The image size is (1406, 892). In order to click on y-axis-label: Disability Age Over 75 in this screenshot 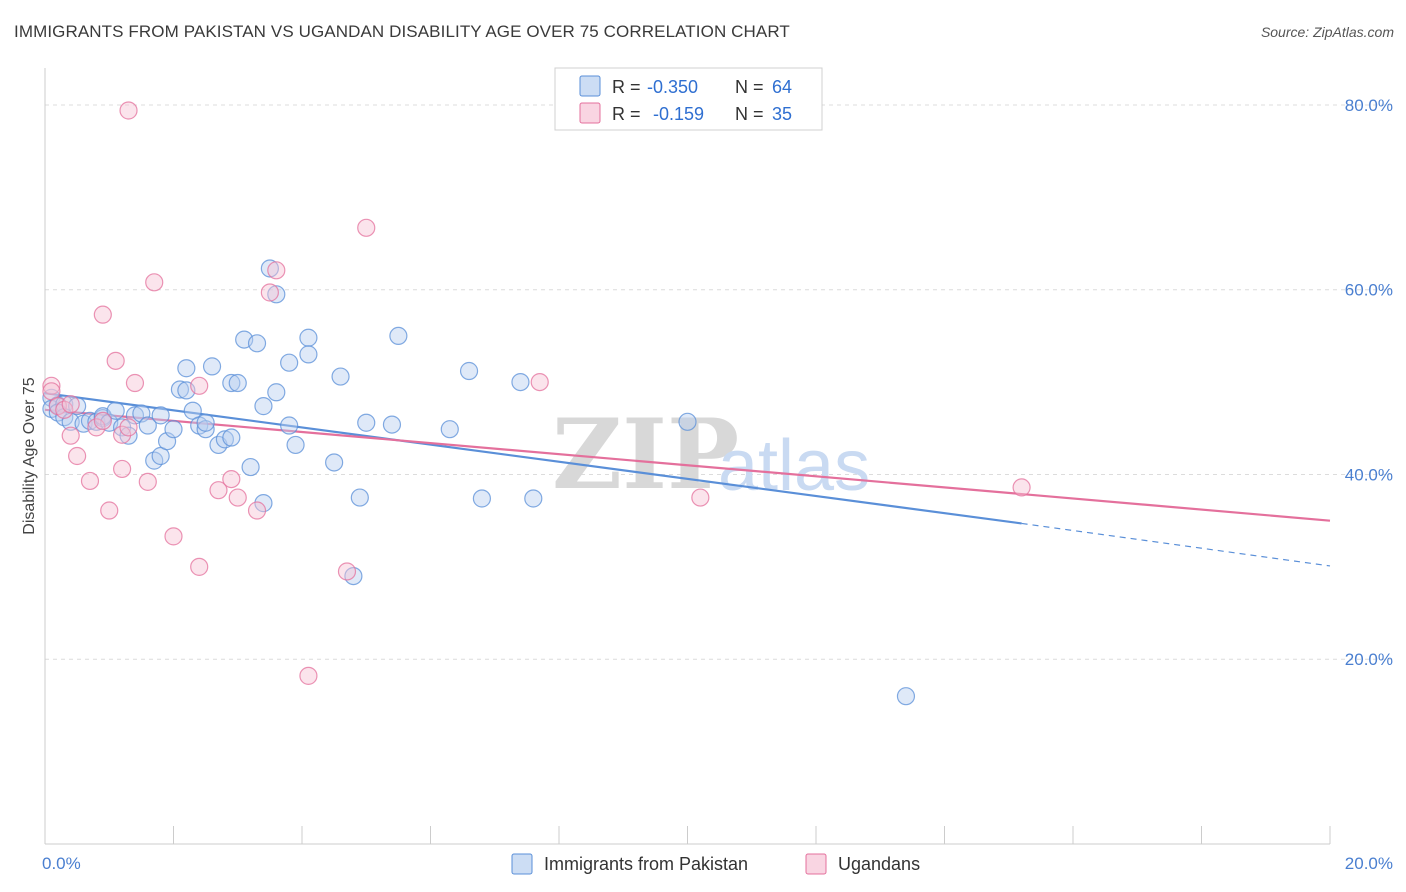, I will do `click(29, 456)`.